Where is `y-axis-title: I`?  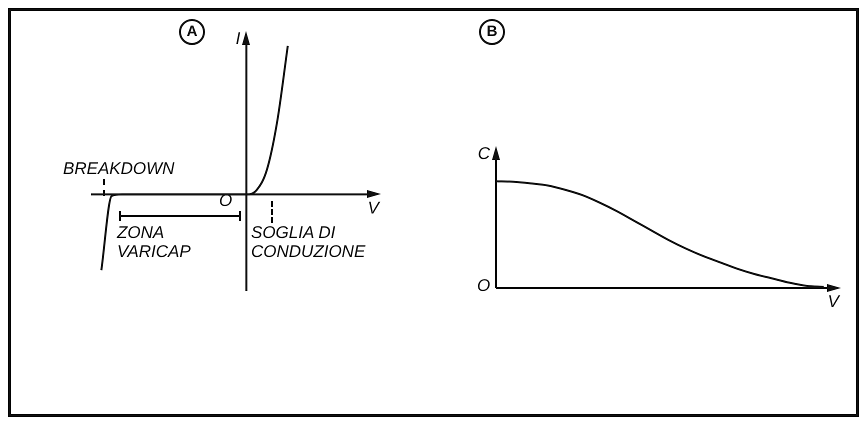
y-axis-title: I is located at coordinates (238, 38).